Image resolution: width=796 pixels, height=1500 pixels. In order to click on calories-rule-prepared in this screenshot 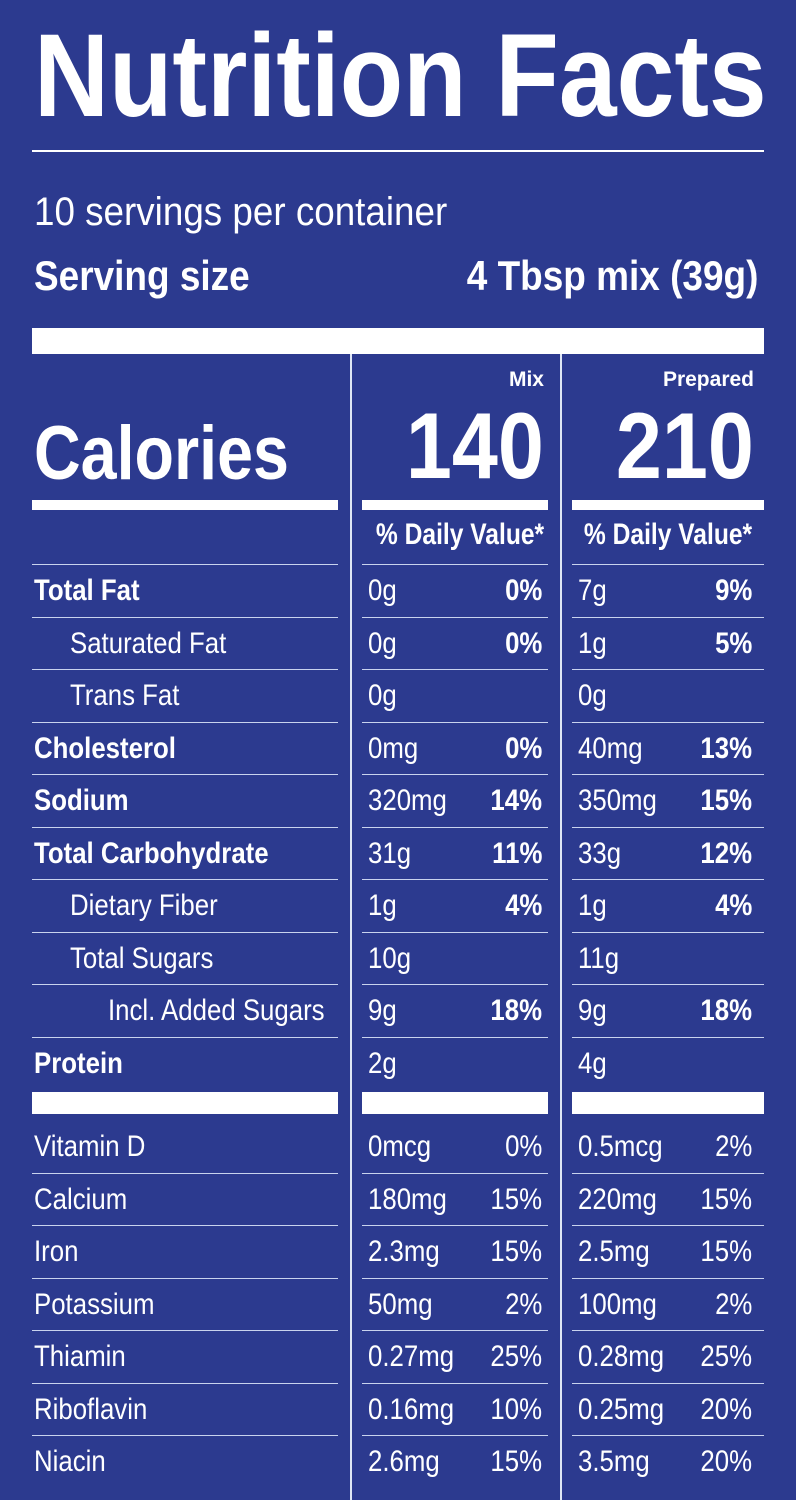, I will do `click(668, 505)`.